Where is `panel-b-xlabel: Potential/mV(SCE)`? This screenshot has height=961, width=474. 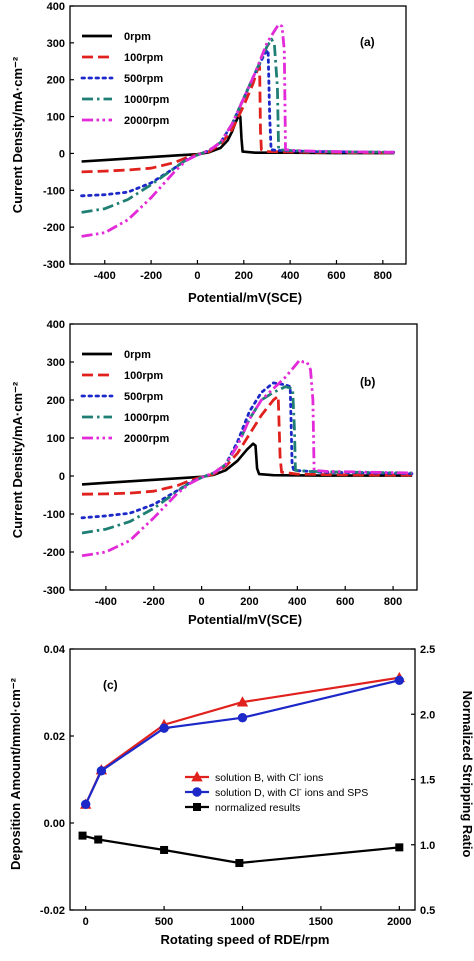 panel-b-xlabel: Potential/mV(SCE) is located at coordinates (245, 619).